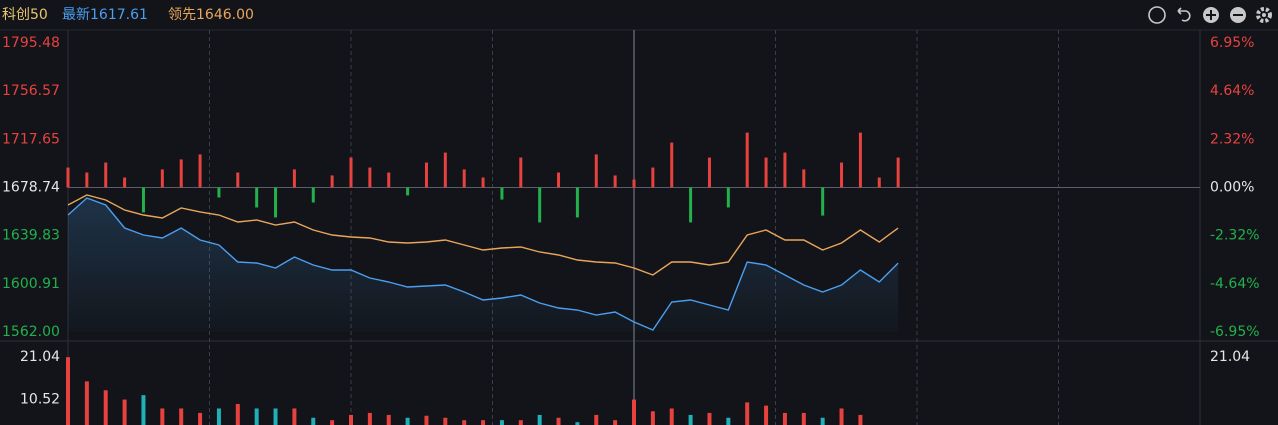 This screenshot has width=1278, height=425. I want to click on y2-tick-label: 2.32%, so click(1232, 139).